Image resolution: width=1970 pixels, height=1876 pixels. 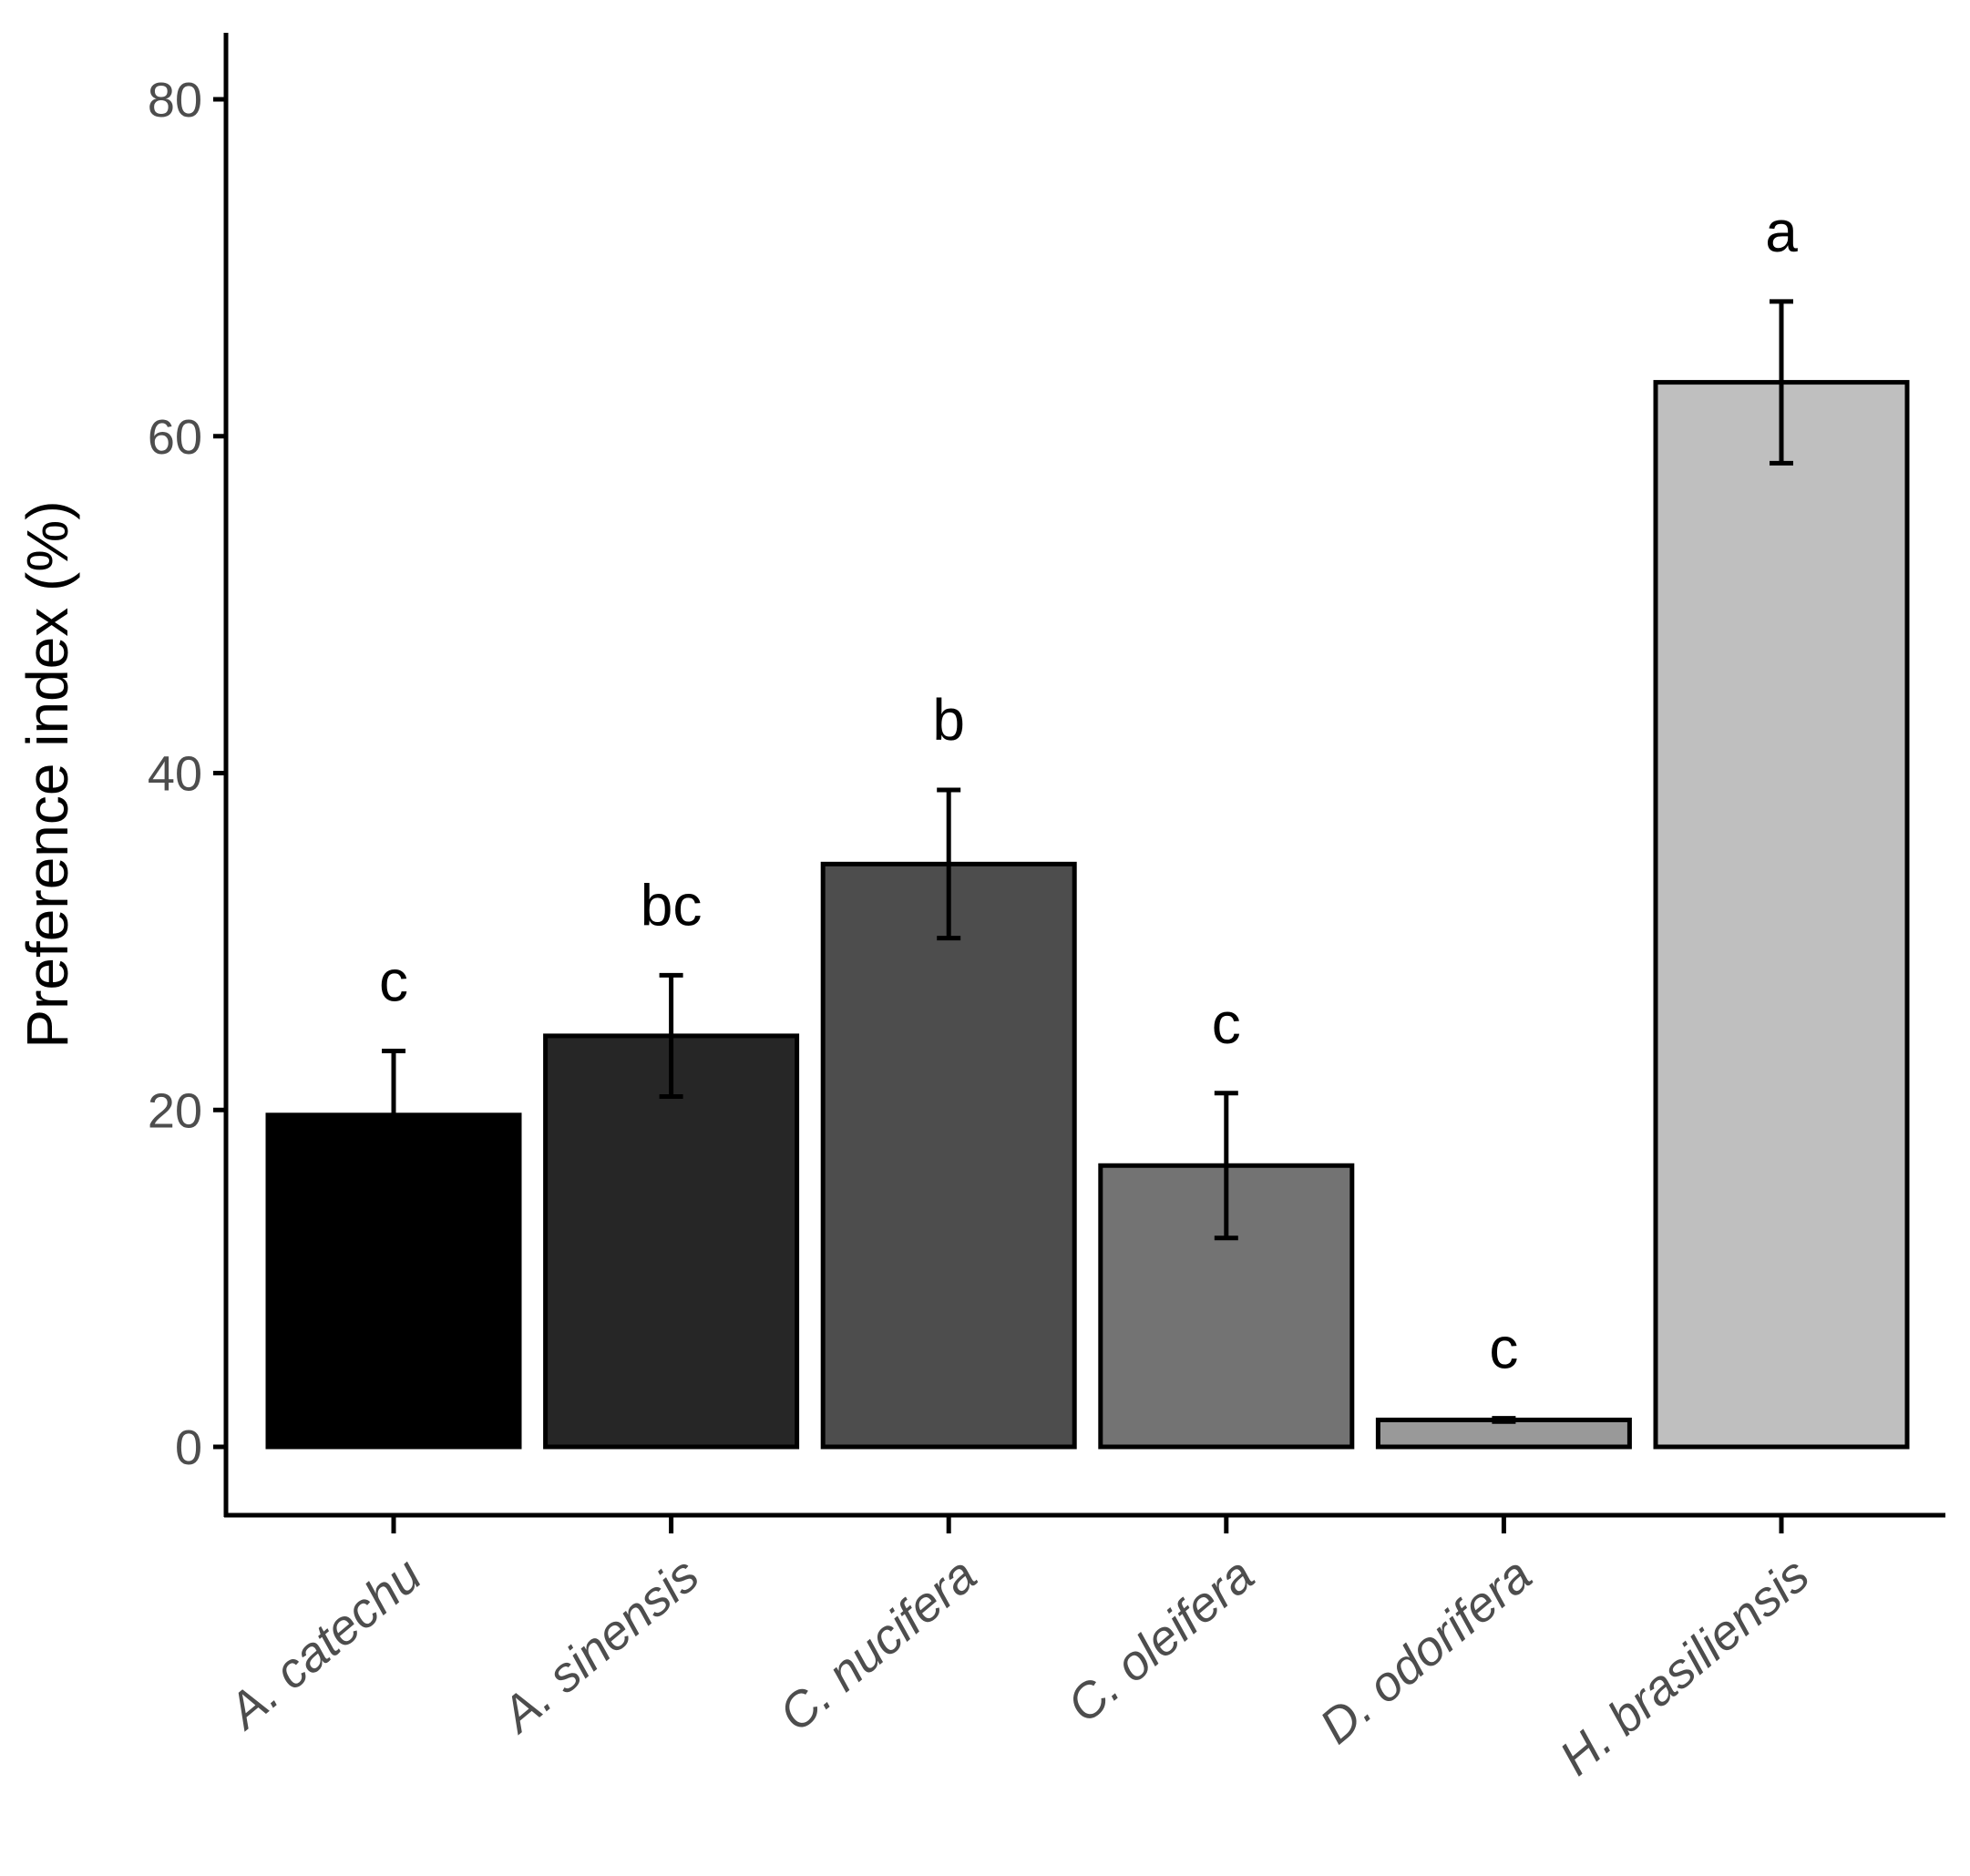 I want to click on x-tick-label: H. brasiliensis, so click(x=1685, y=1666).